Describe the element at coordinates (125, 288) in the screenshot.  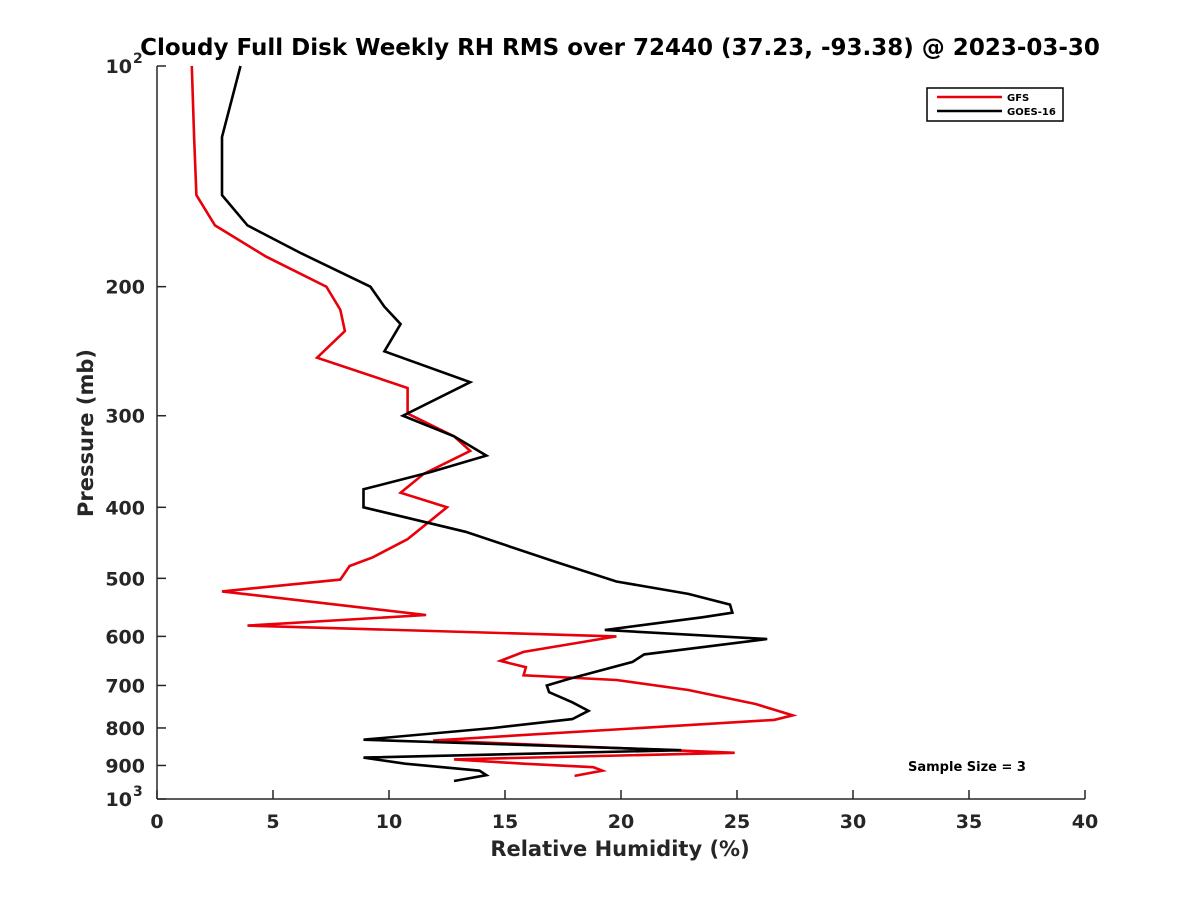
I see `y-tick-label: 200` at that location.